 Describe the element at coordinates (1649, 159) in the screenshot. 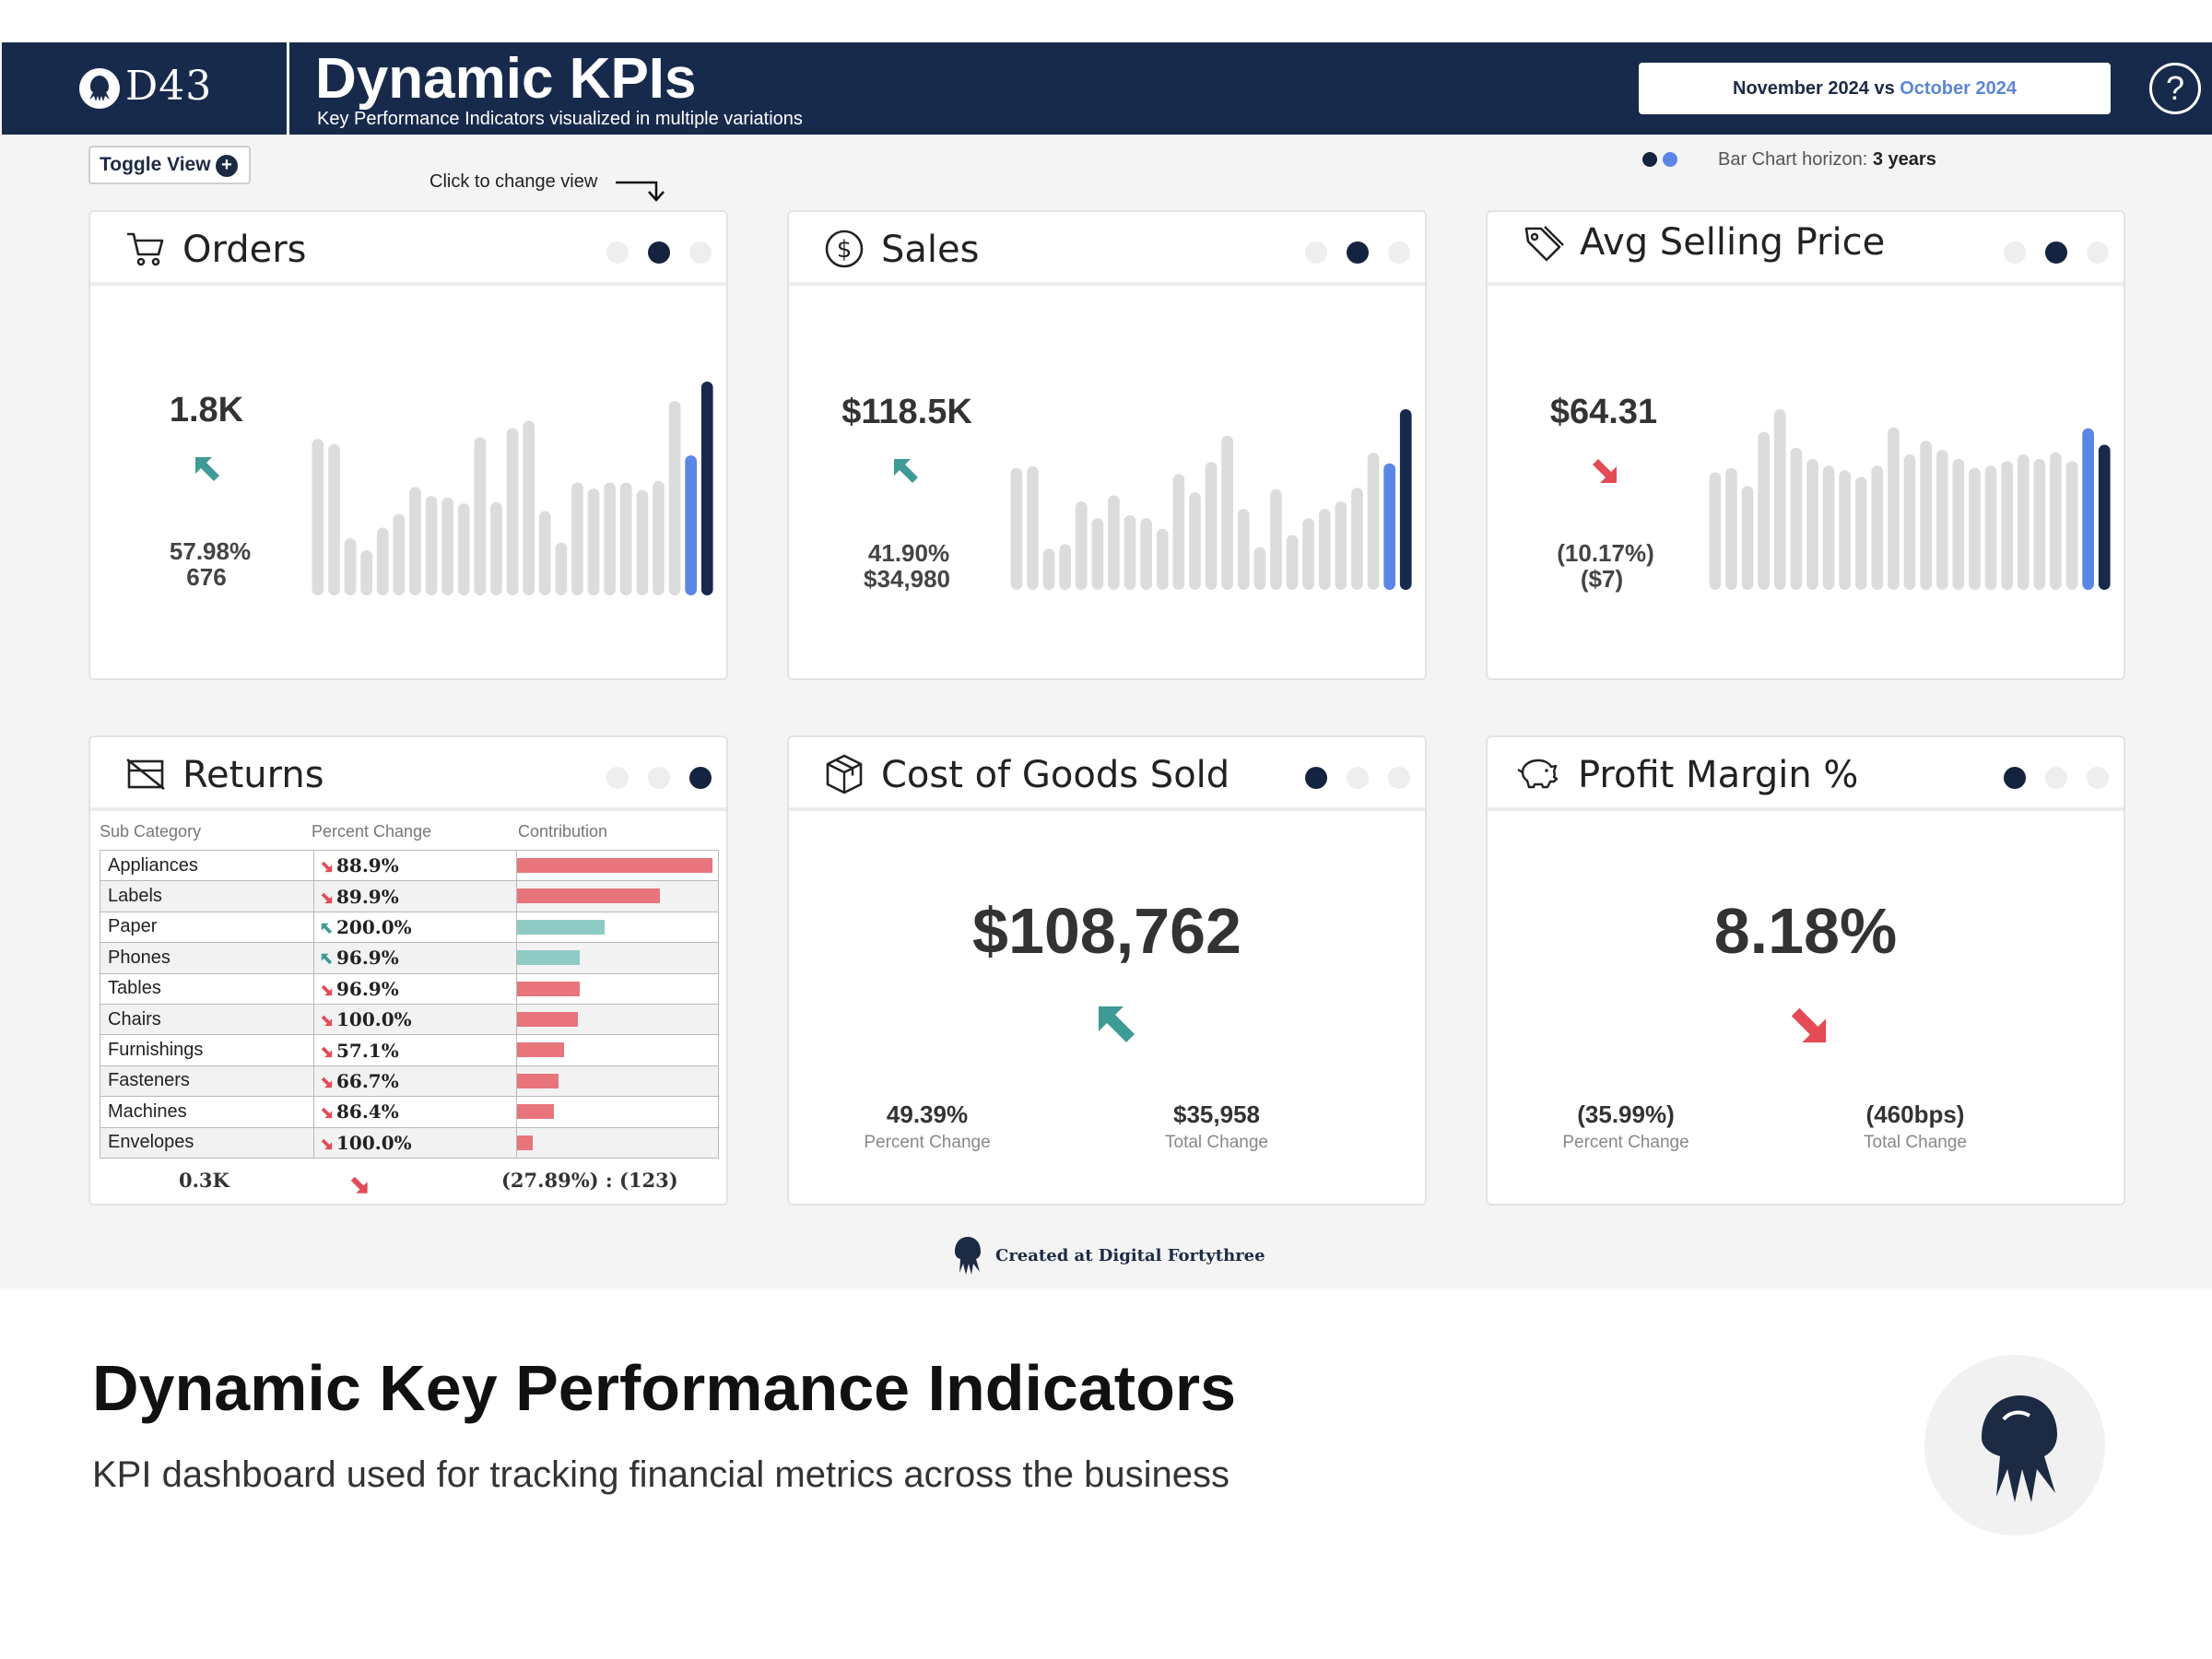

I see `horizon-dot-3y` at that location.